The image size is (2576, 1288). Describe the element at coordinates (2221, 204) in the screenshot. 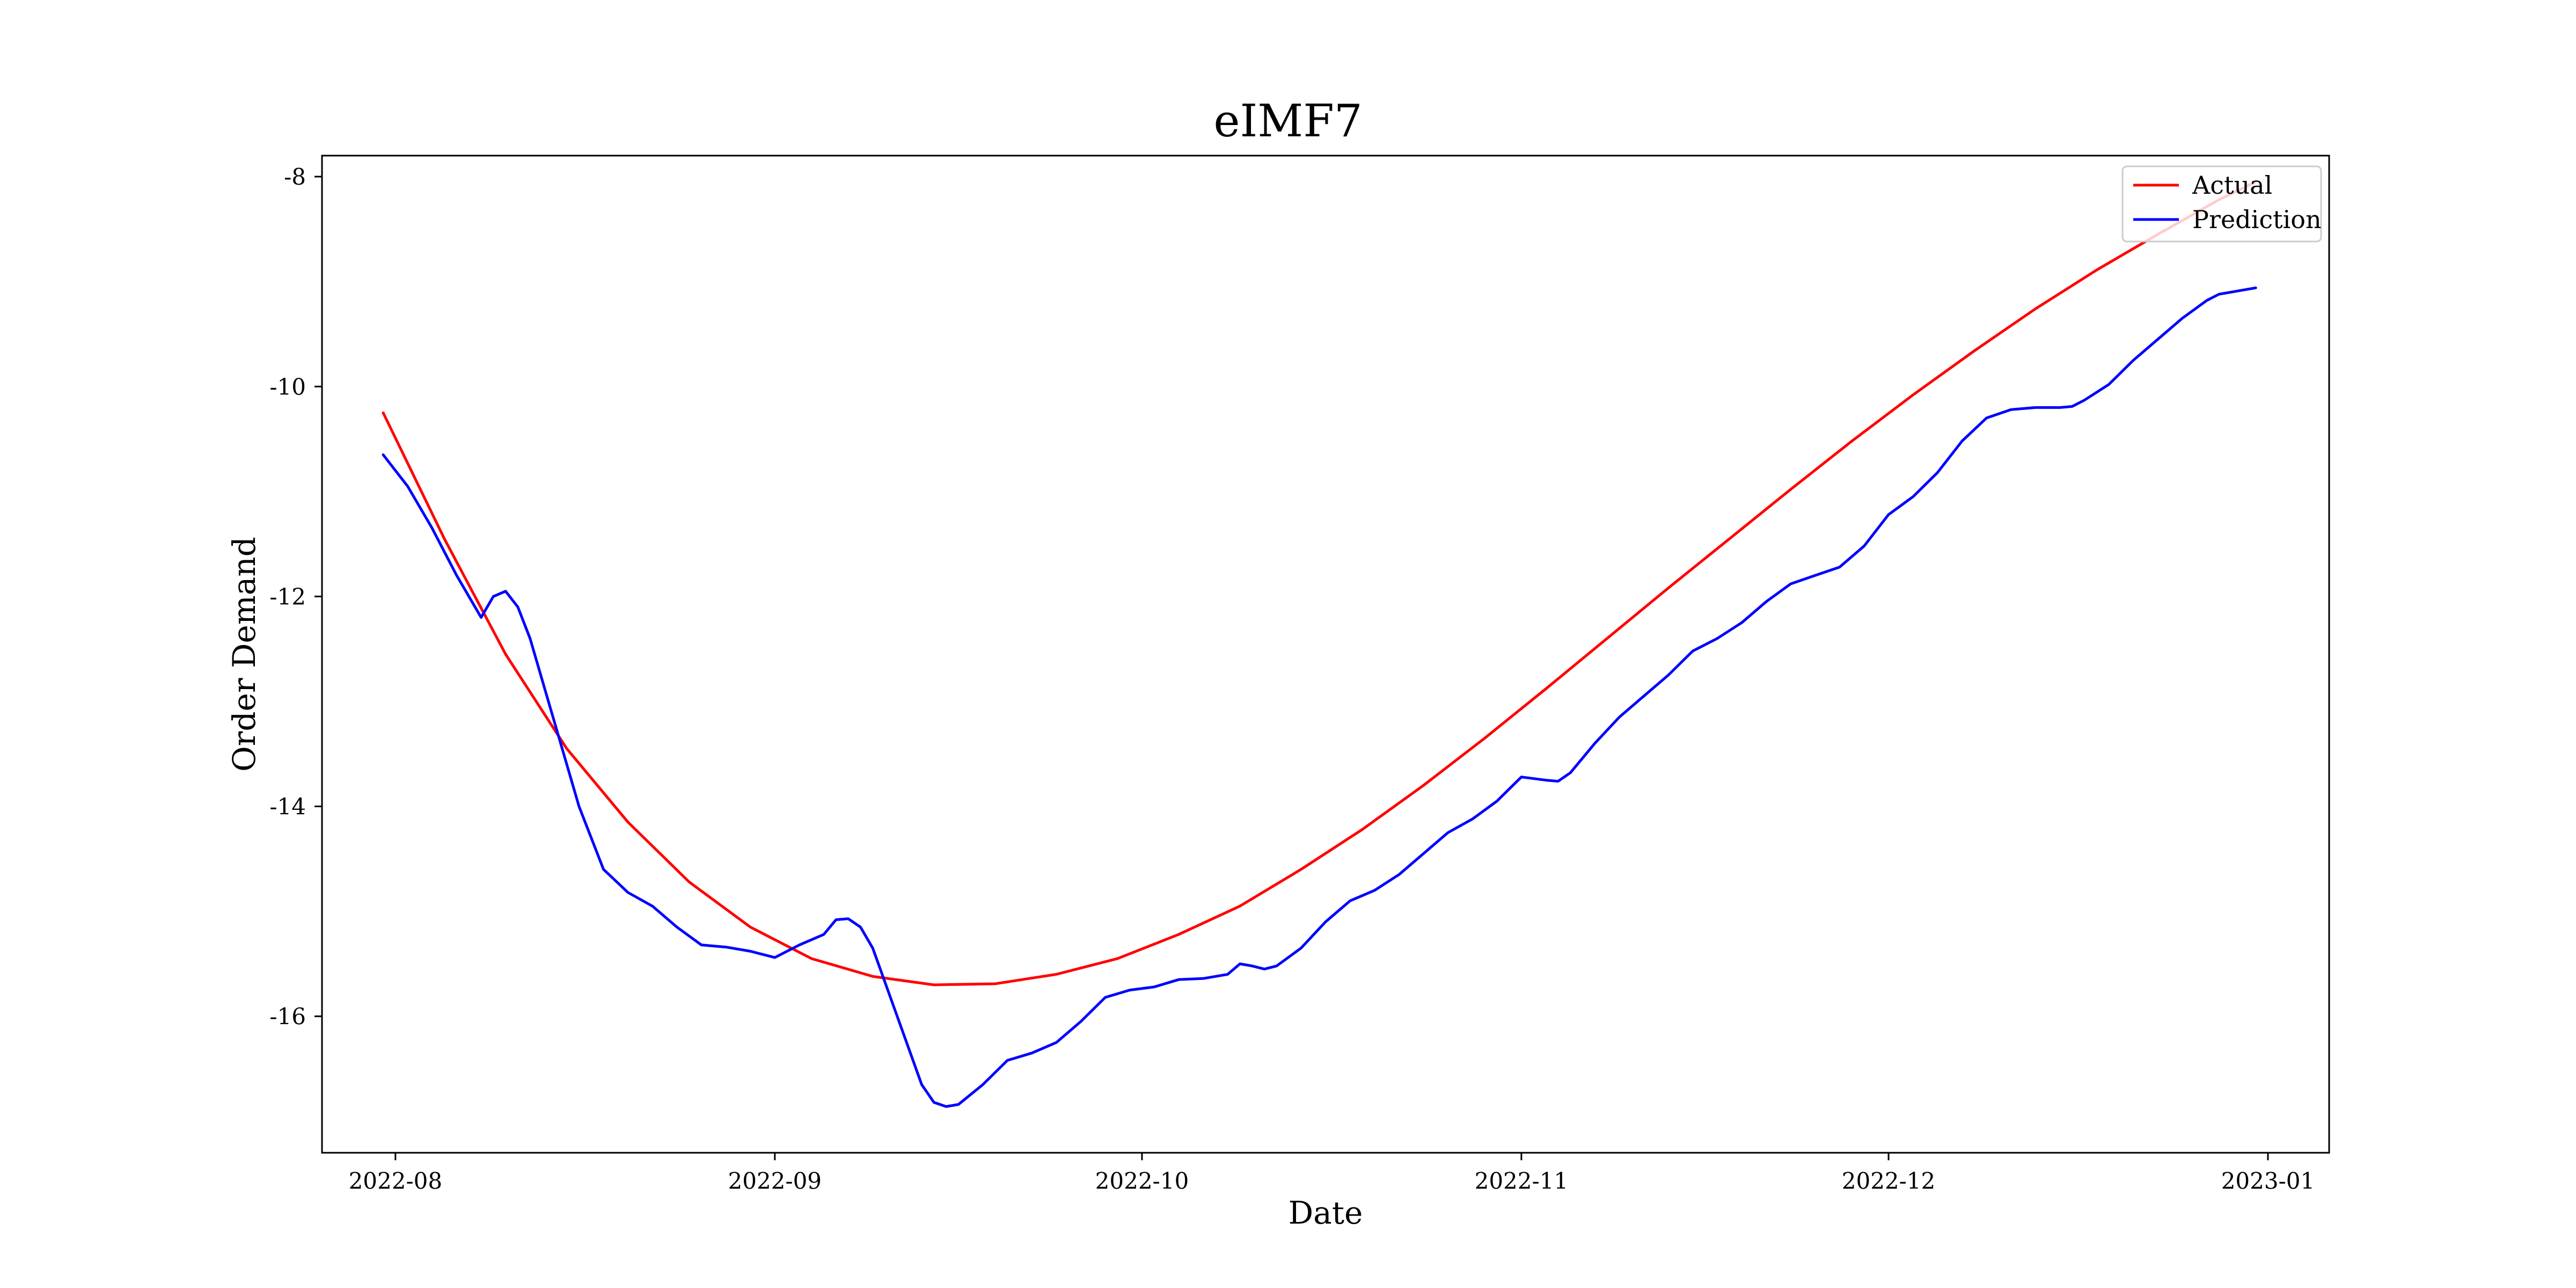

I see `legend: Actual Prediction` at that location.